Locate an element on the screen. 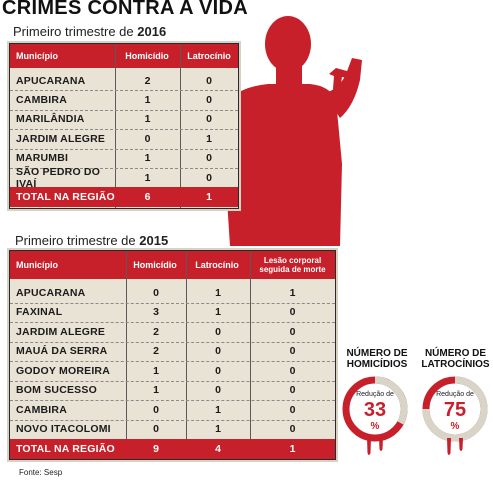 The height and width of the screenshot is (483, 493). table-row: GODOY MOREIRA 1 0 0 is located at coordinates (172, 371).